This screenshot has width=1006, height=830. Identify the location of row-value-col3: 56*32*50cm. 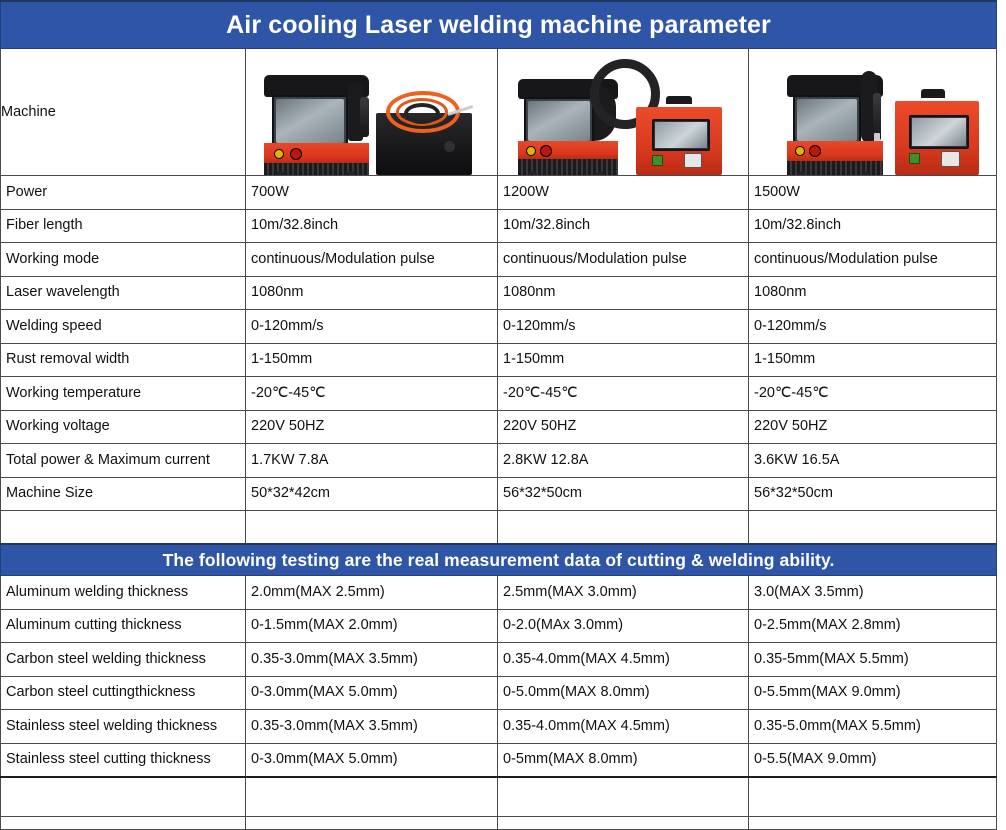
(872, 493).